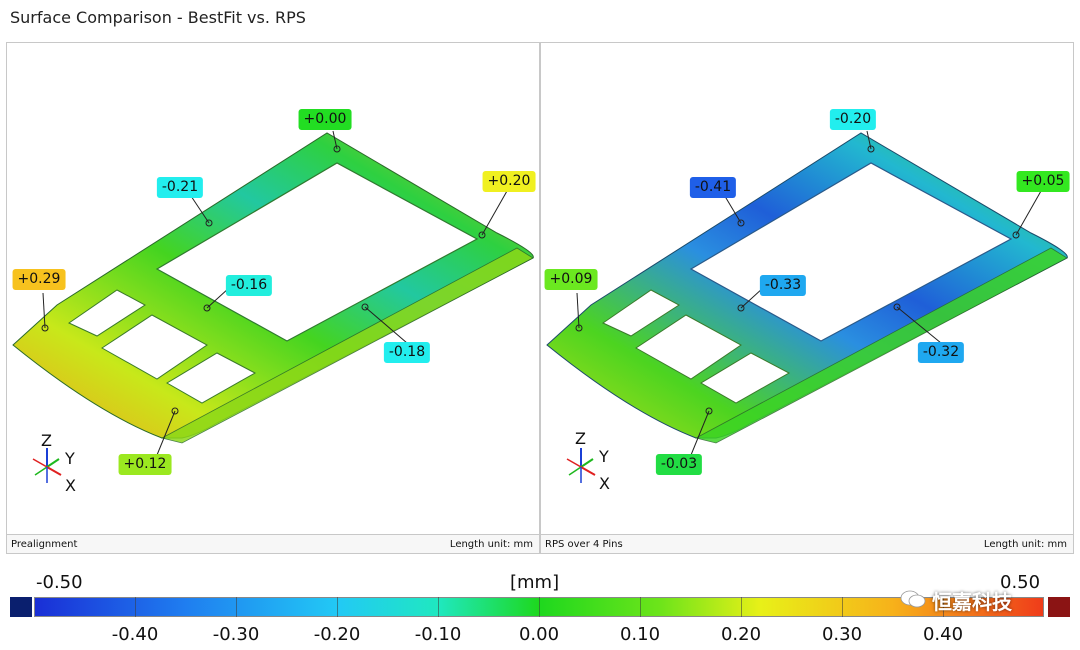  I want to click on callout-value: -0.18, so click(407, 352).